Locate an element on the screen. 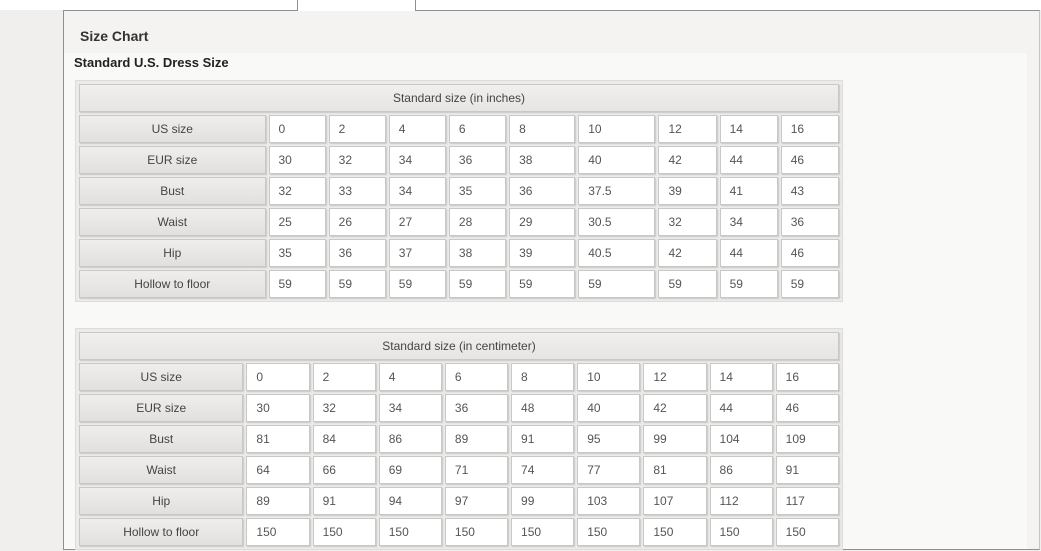 This screenshot has height=551, width=1041. cell-value: 69 is located at coordinates (410, 470).